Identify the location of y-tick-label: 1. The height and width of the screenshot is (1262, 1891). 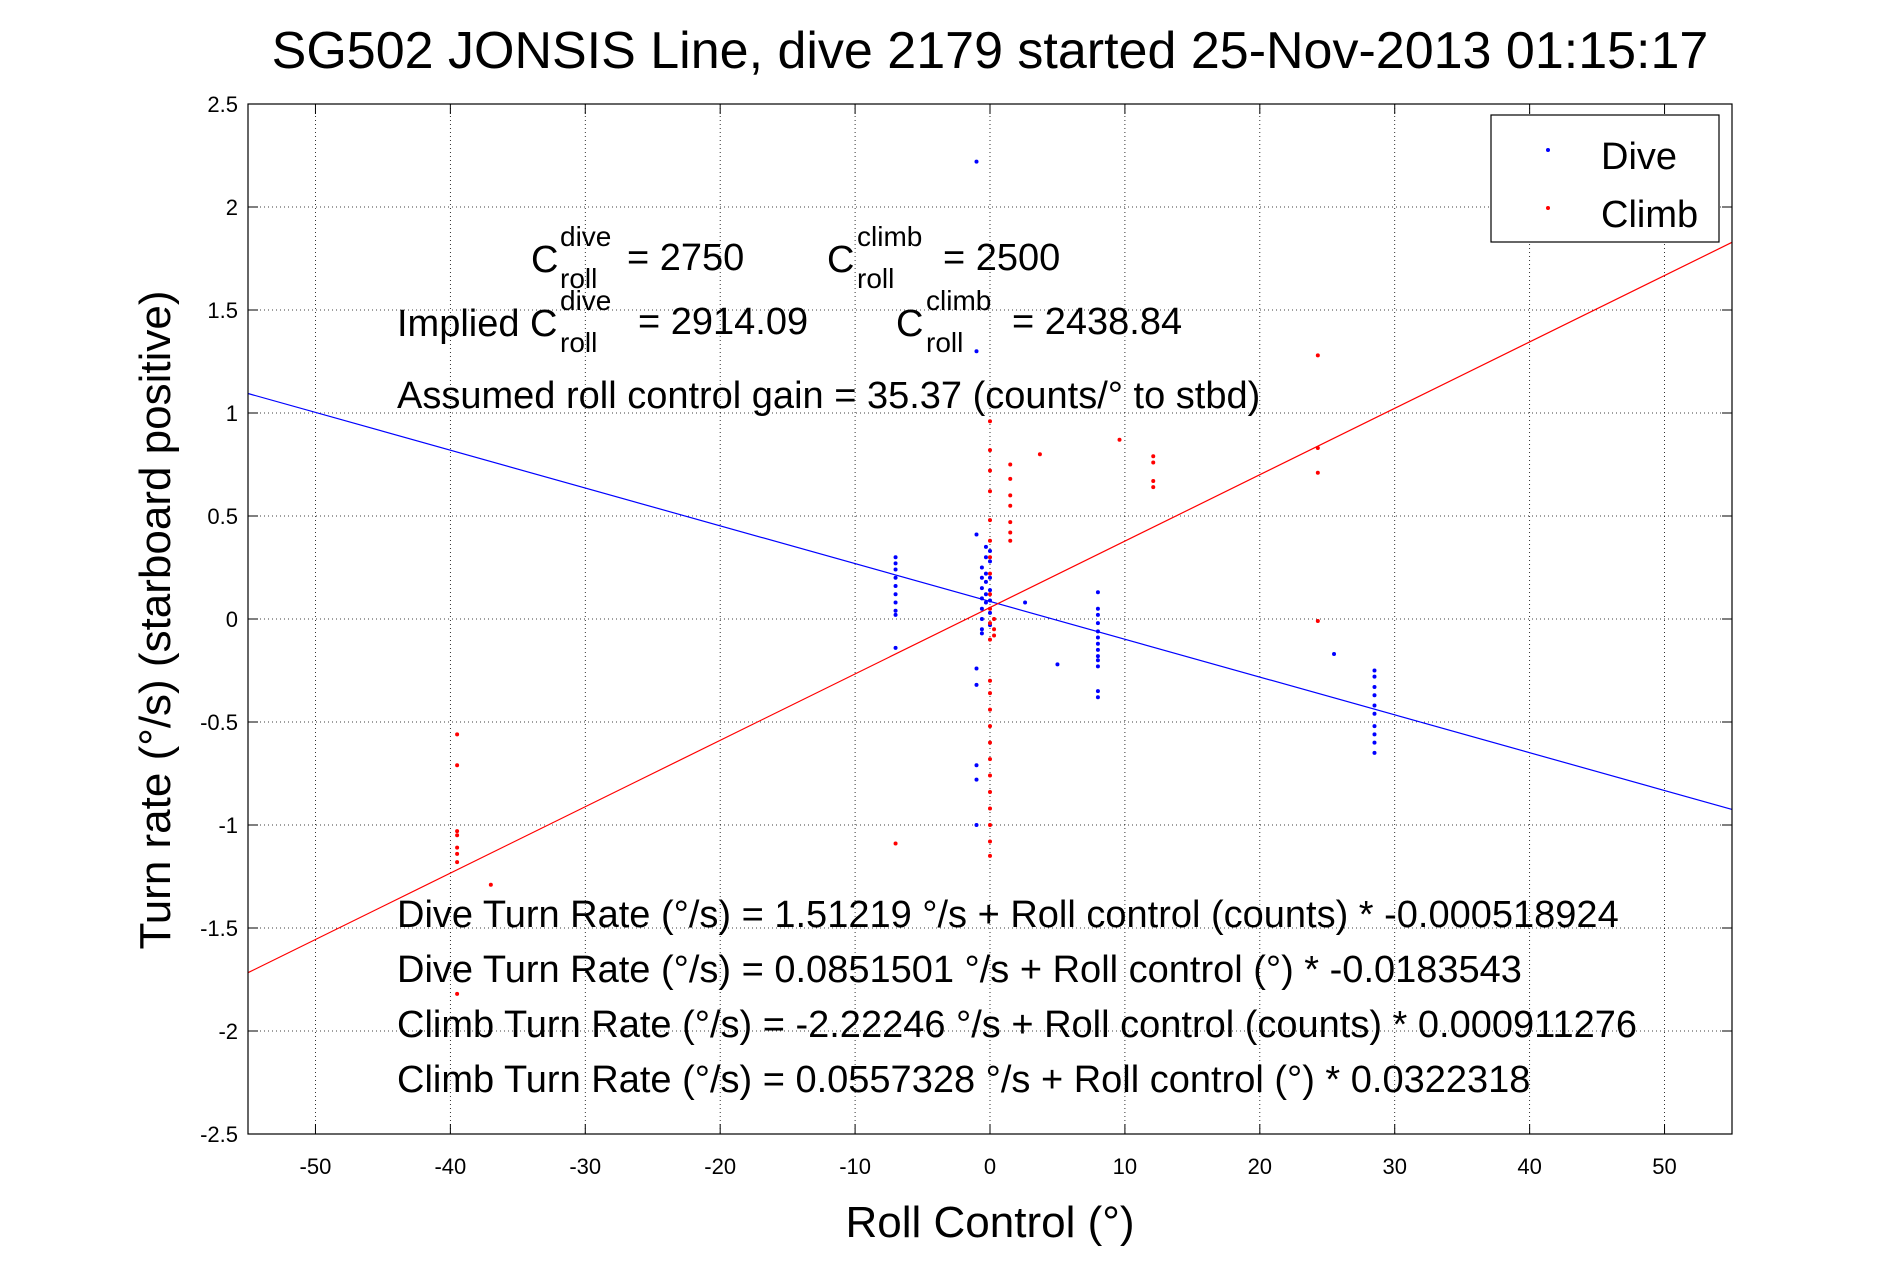
(232, 413).